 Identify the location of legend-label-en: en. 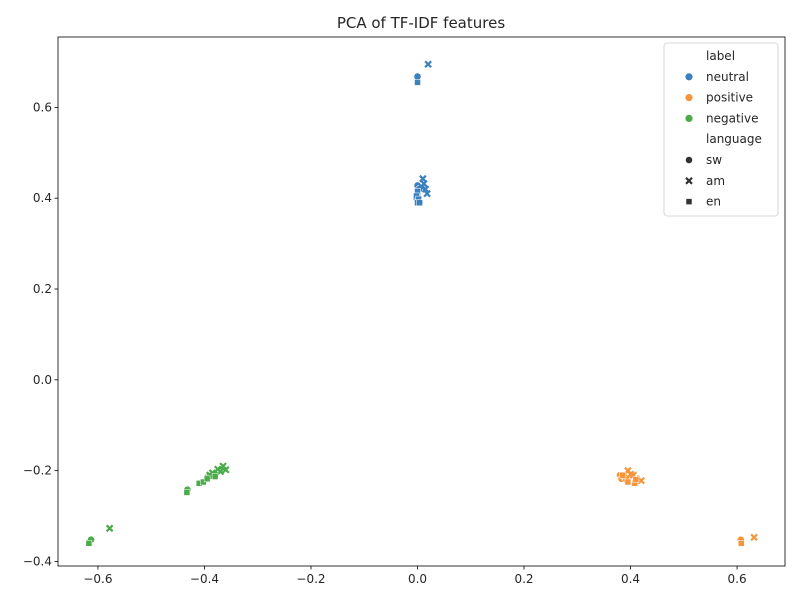
(713, 202).